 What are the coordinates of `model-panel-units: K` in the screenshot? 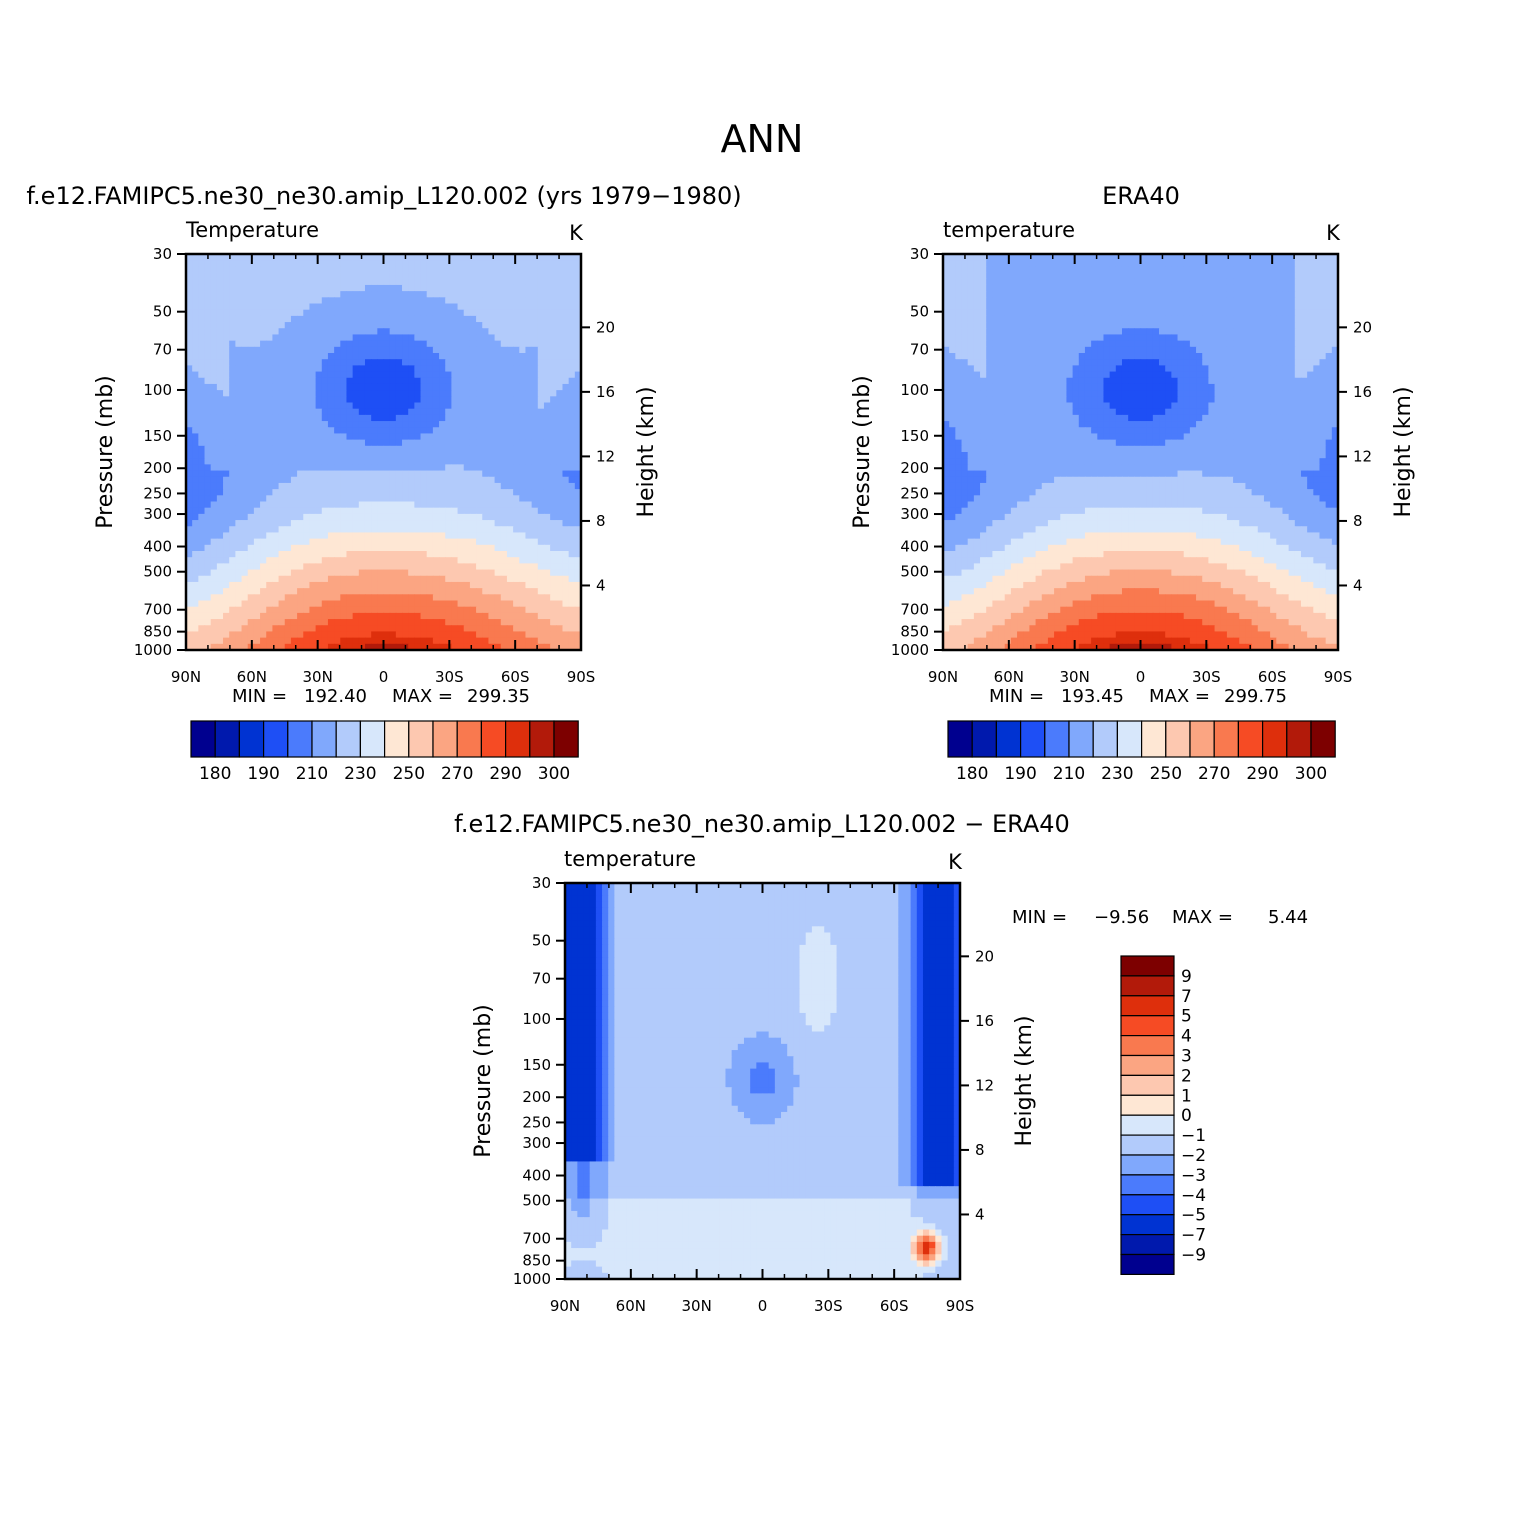 It's located at (576, 233).